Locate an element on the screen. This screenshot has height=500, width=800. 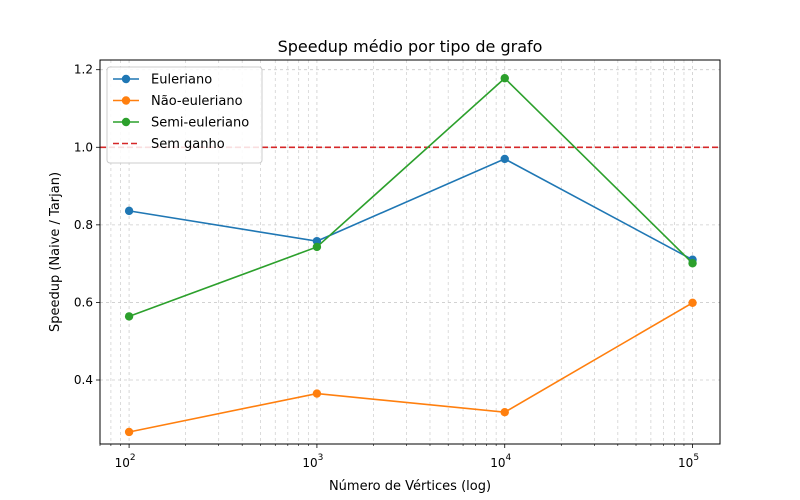
x-tick-label-exponent: 5 is located at coordinates (696, 458).